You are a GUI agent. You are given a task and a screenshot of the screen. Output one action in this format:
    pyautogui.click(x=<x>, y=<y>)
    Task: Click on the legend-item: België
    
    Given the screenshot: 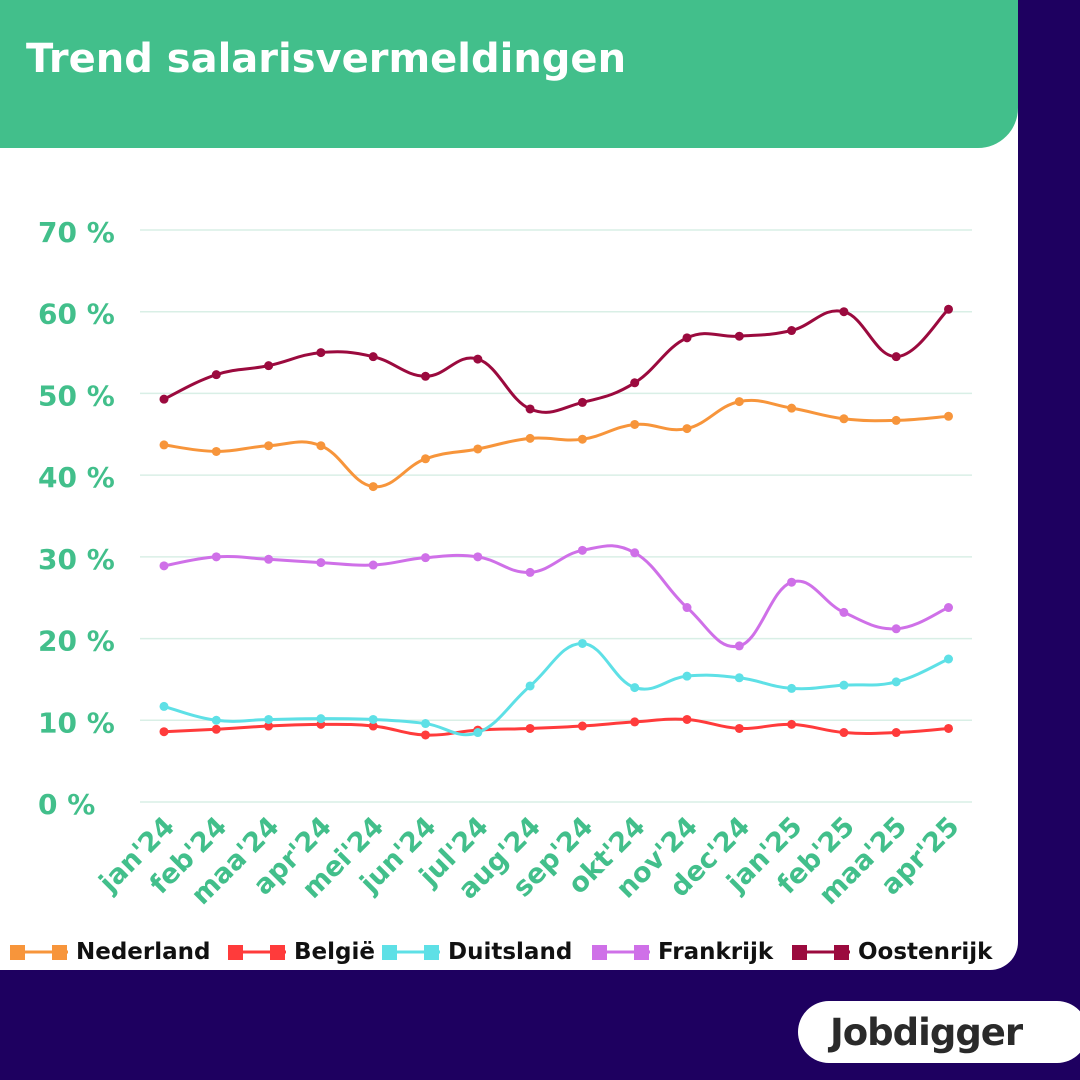 What is the action you would take?
    pyautogui.click(x=301, y=952)
    